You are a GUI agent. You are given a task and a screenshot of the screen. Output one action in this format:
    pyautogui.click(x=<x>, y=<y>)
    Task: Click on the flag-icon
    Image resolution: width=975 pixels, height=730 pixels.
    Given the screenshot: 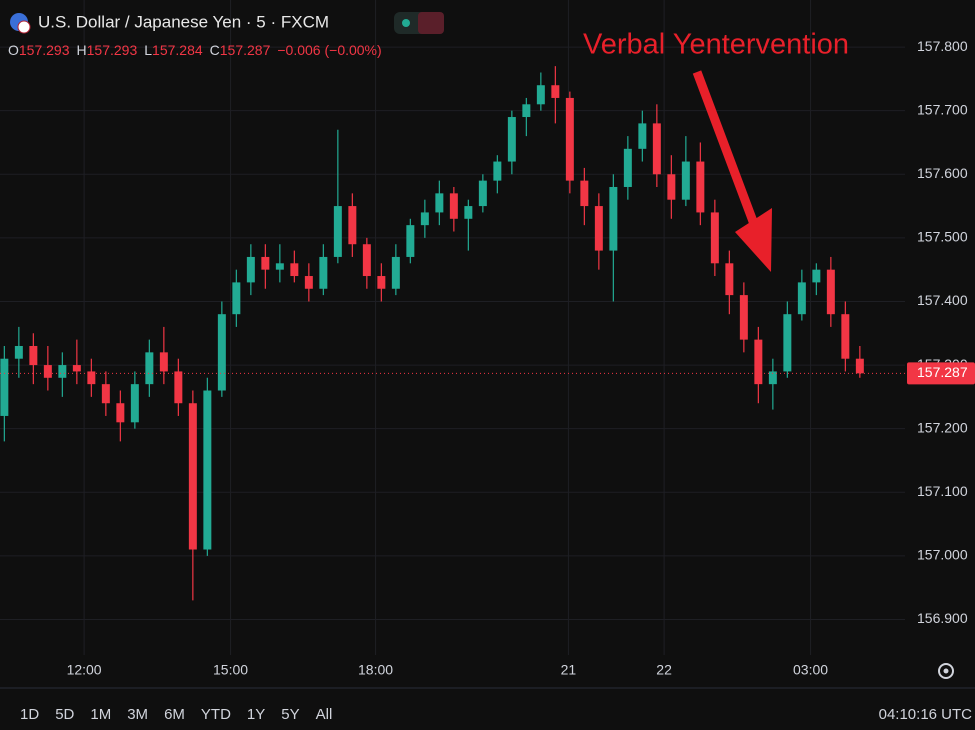 What is the action you would take?
    pyautogui.click(x=24, y=27)
    